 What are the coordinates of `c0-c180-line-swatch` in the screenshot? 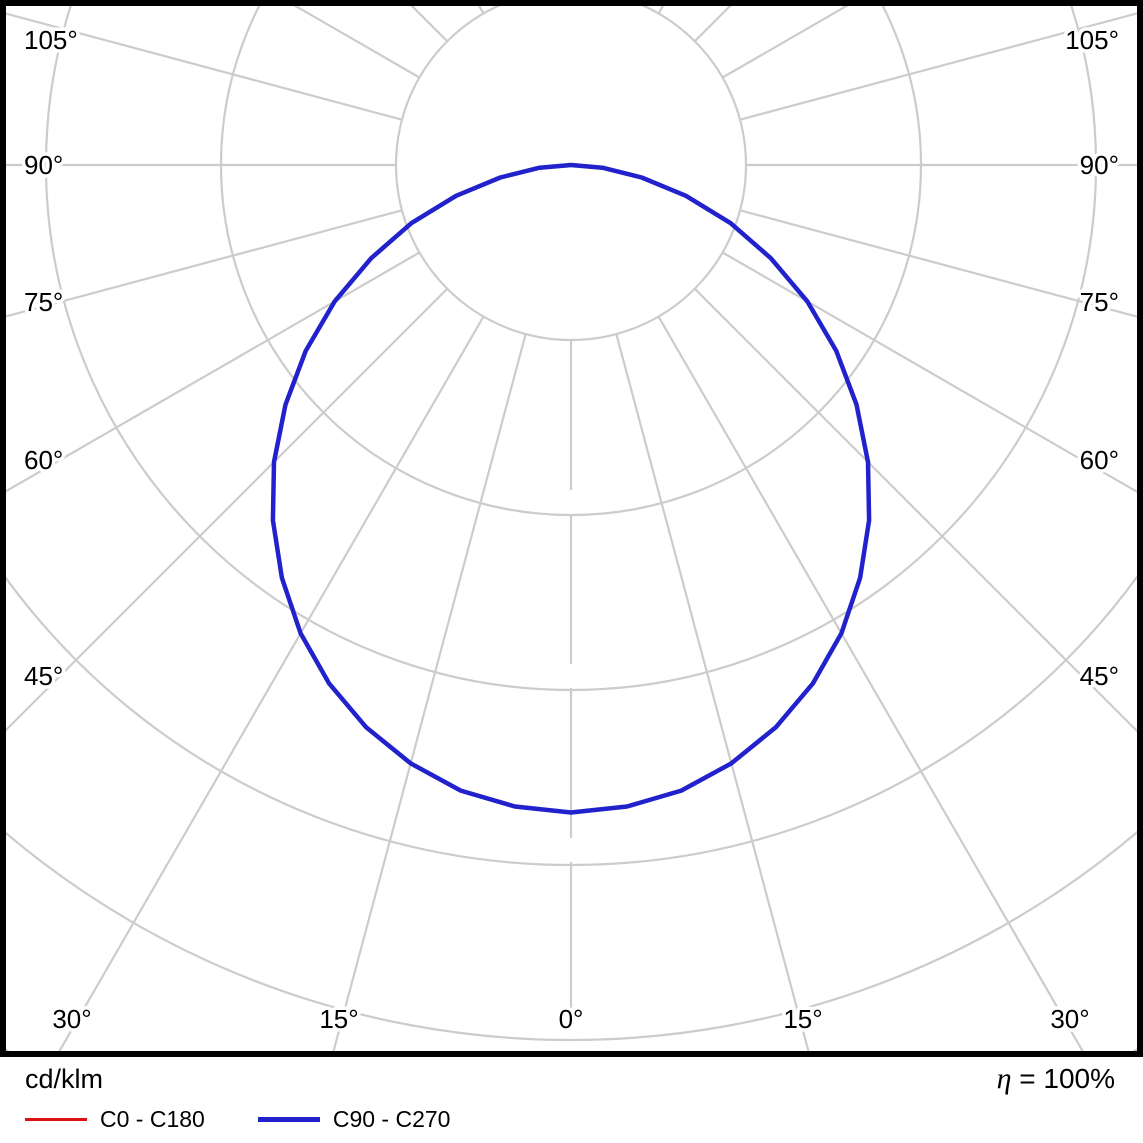 It's located at (56, 1119).